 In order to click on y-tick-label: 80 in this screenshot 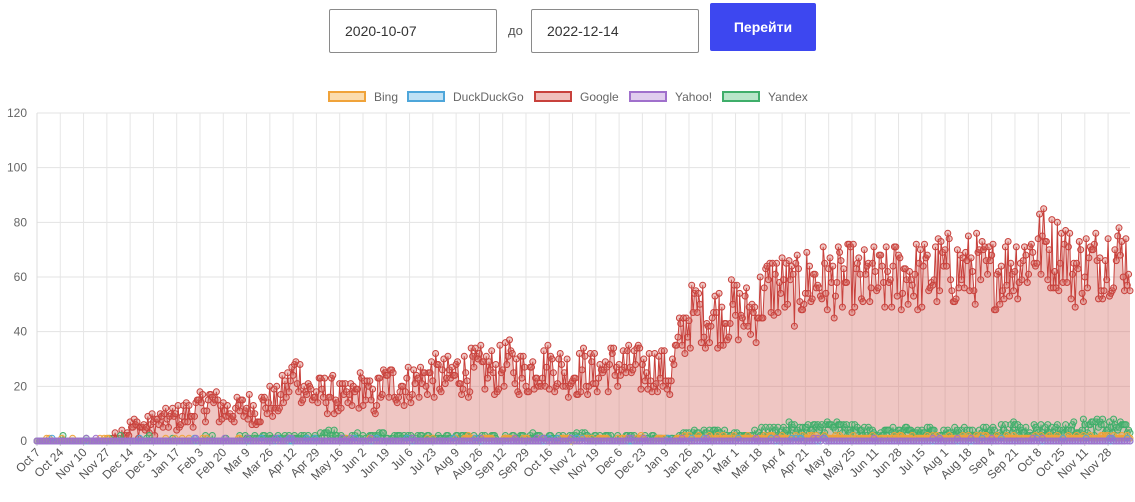, I will do `click(21, 222)`.